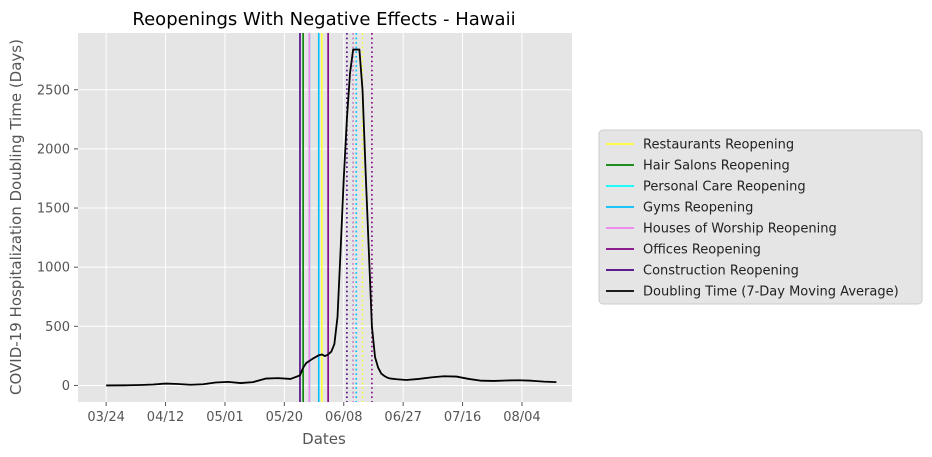 The width and height of the screenshot is (932, 457). I want to click on x-axis-label: Dates, so click(324, 439).